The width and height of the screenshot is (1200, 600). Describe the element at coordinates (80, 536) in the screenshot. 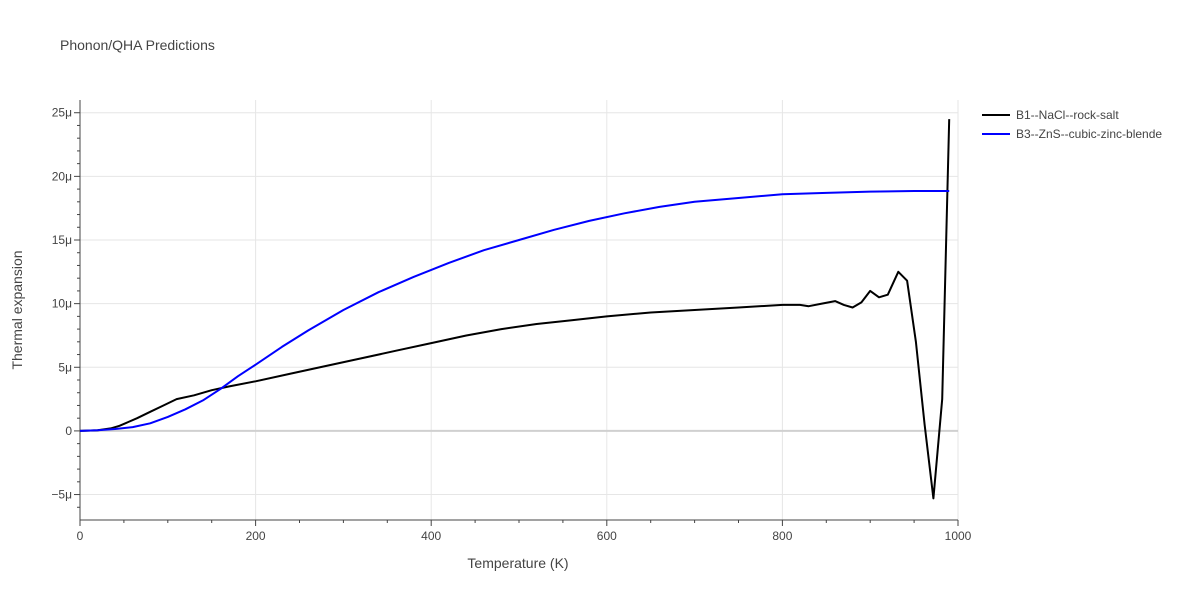

I see `x-tick-label: 0` at that location.